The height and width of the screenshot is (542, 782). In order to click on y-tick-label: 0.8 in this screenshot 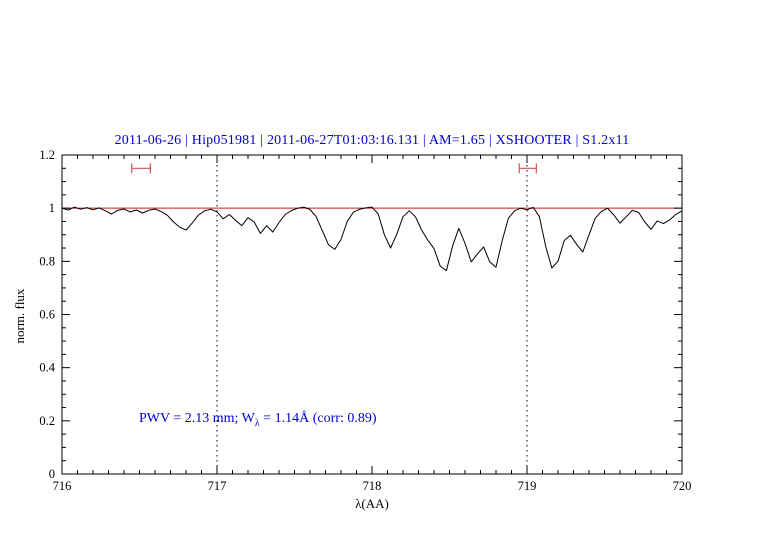, I will do `click(47, 261)`.